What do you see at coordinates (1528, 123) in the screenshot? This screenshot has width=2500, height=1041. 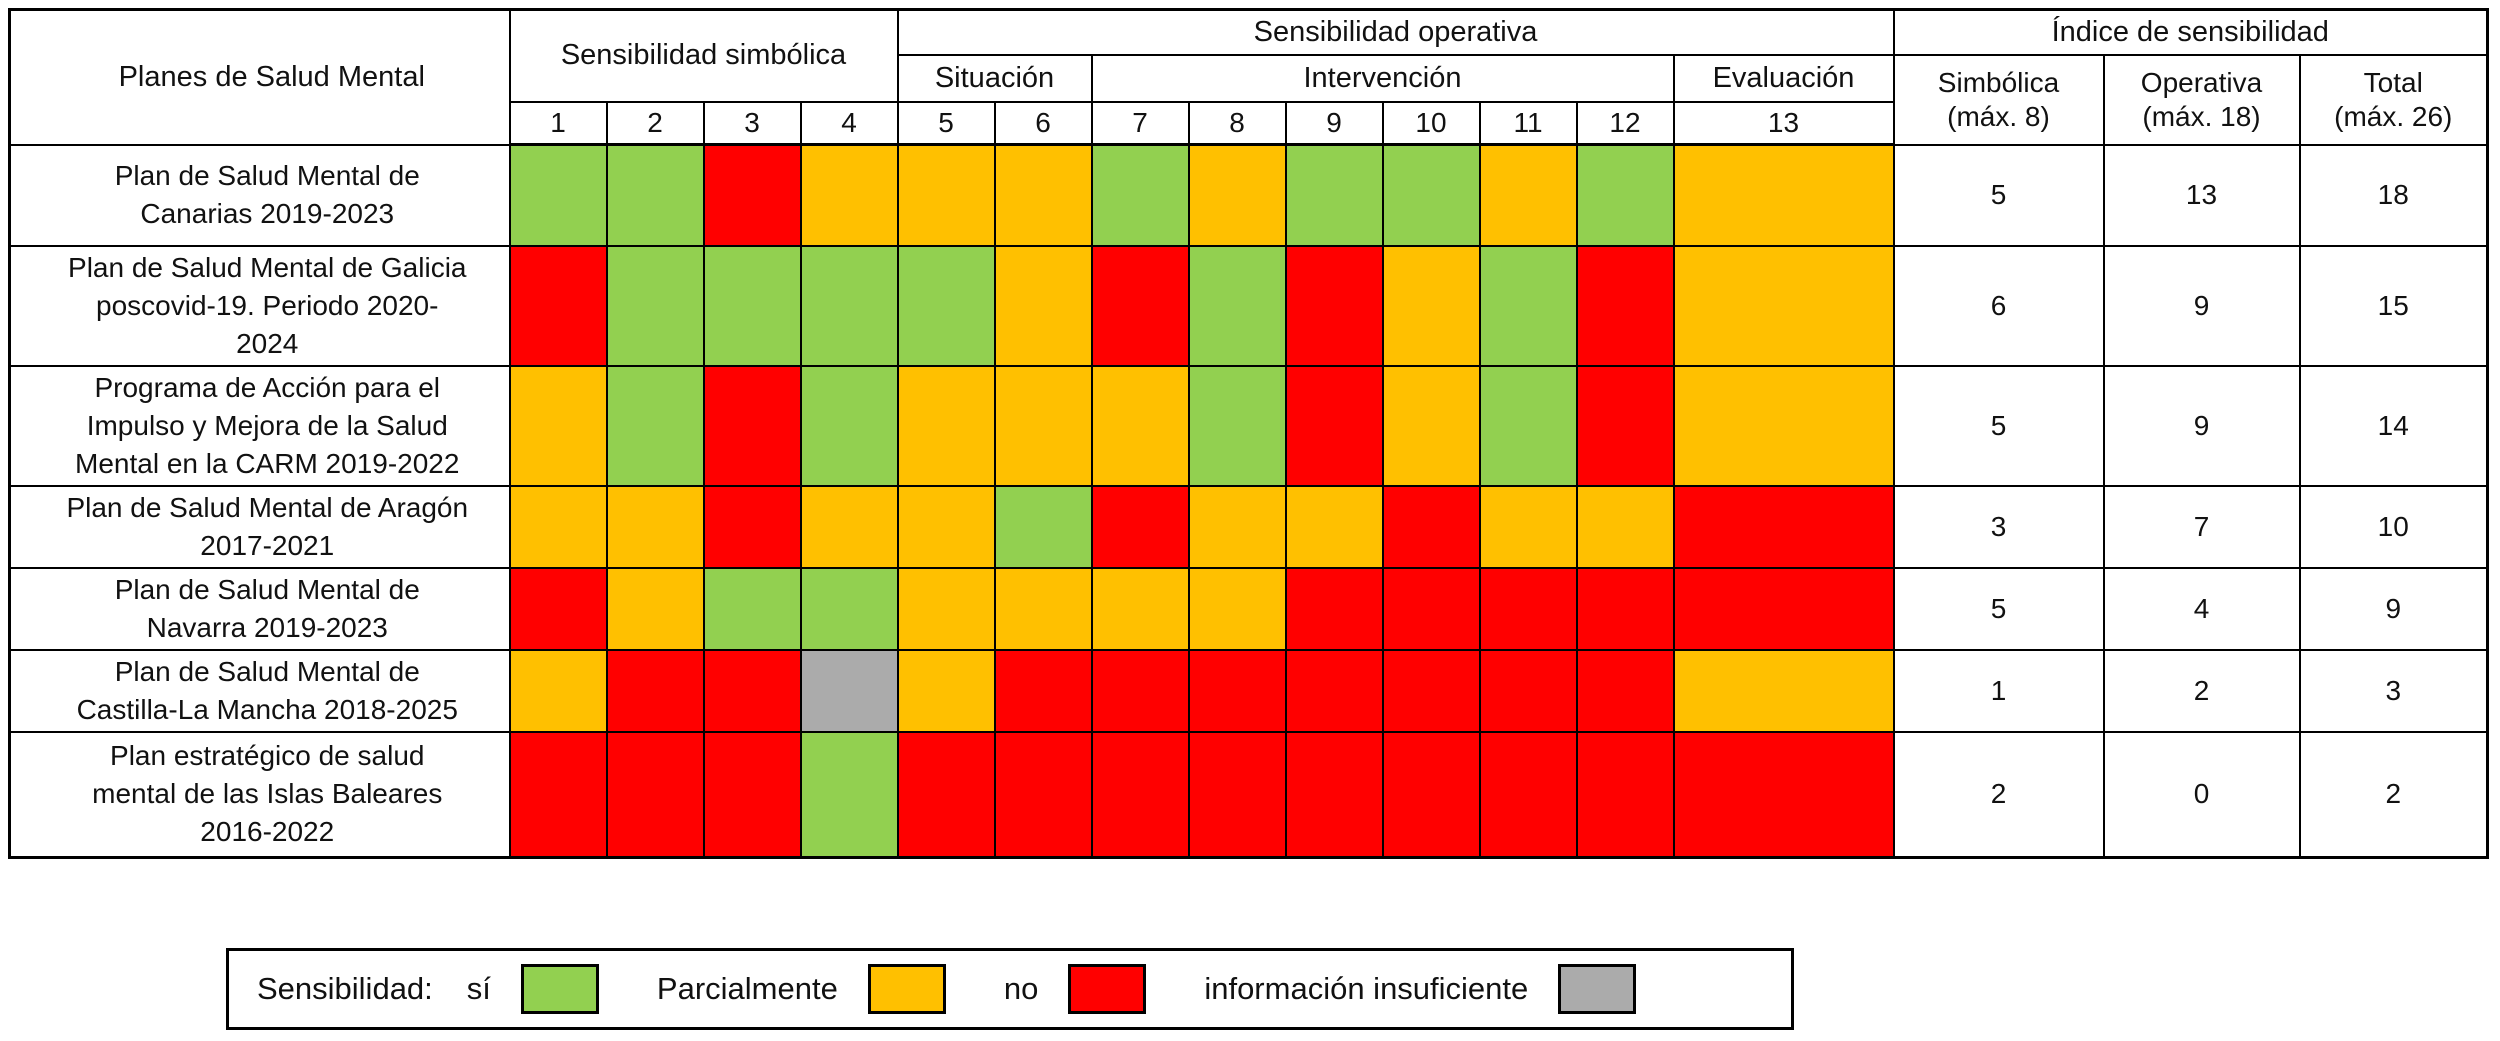 I see `criterion-number: 11` at bounding box center [1528, 123].